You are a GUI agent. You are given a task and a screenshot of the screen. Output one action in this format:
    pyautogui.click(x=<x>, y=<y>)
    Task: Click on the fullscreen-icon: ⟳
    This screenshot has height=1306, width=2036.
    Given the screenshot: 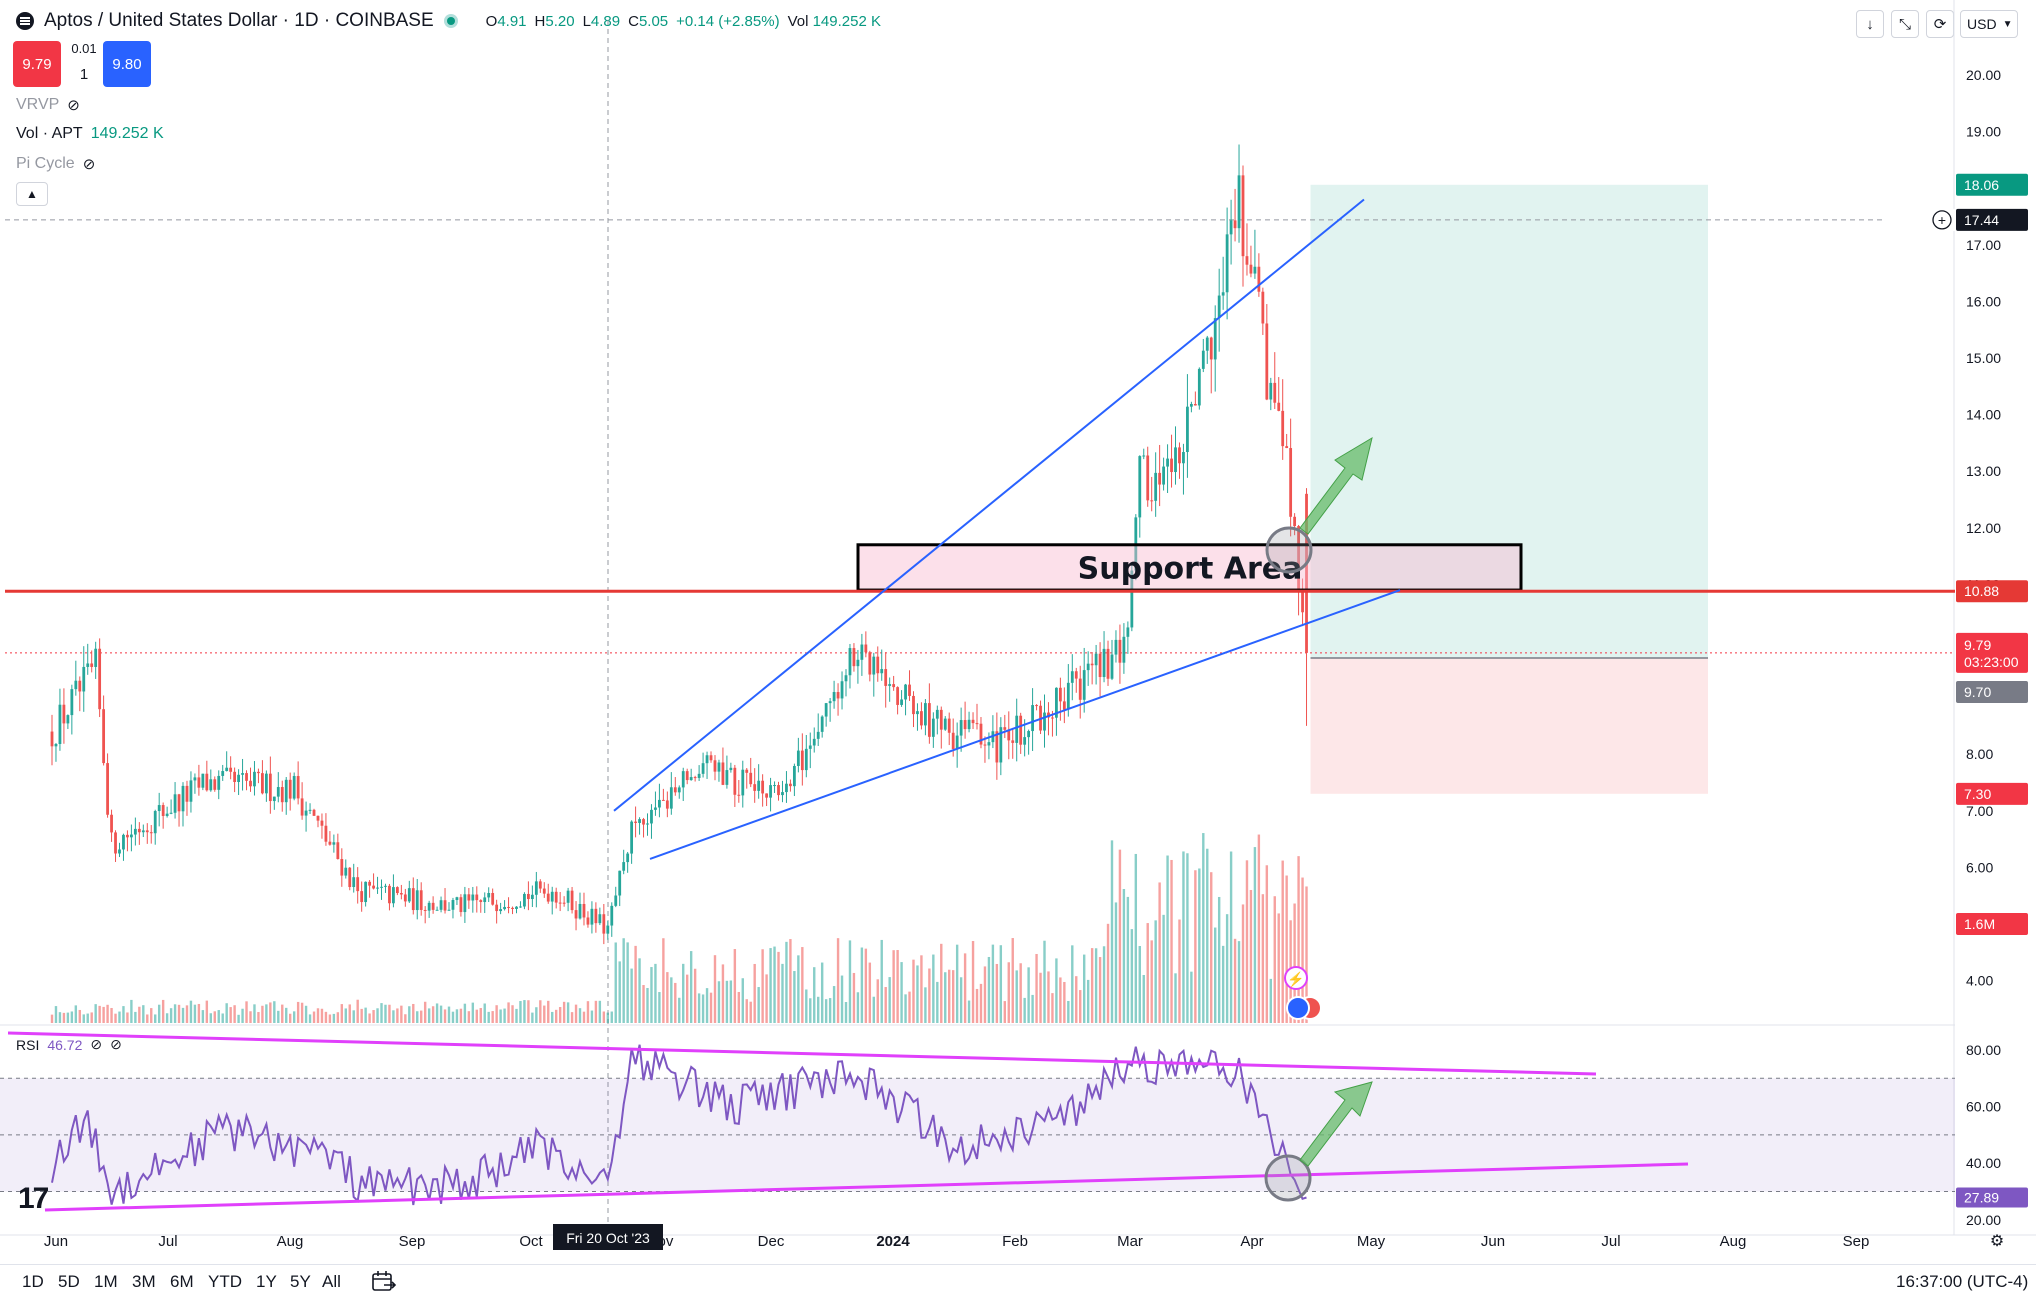 What is the action you would take?
    pyautogui.click(x=1940, y=24)
    